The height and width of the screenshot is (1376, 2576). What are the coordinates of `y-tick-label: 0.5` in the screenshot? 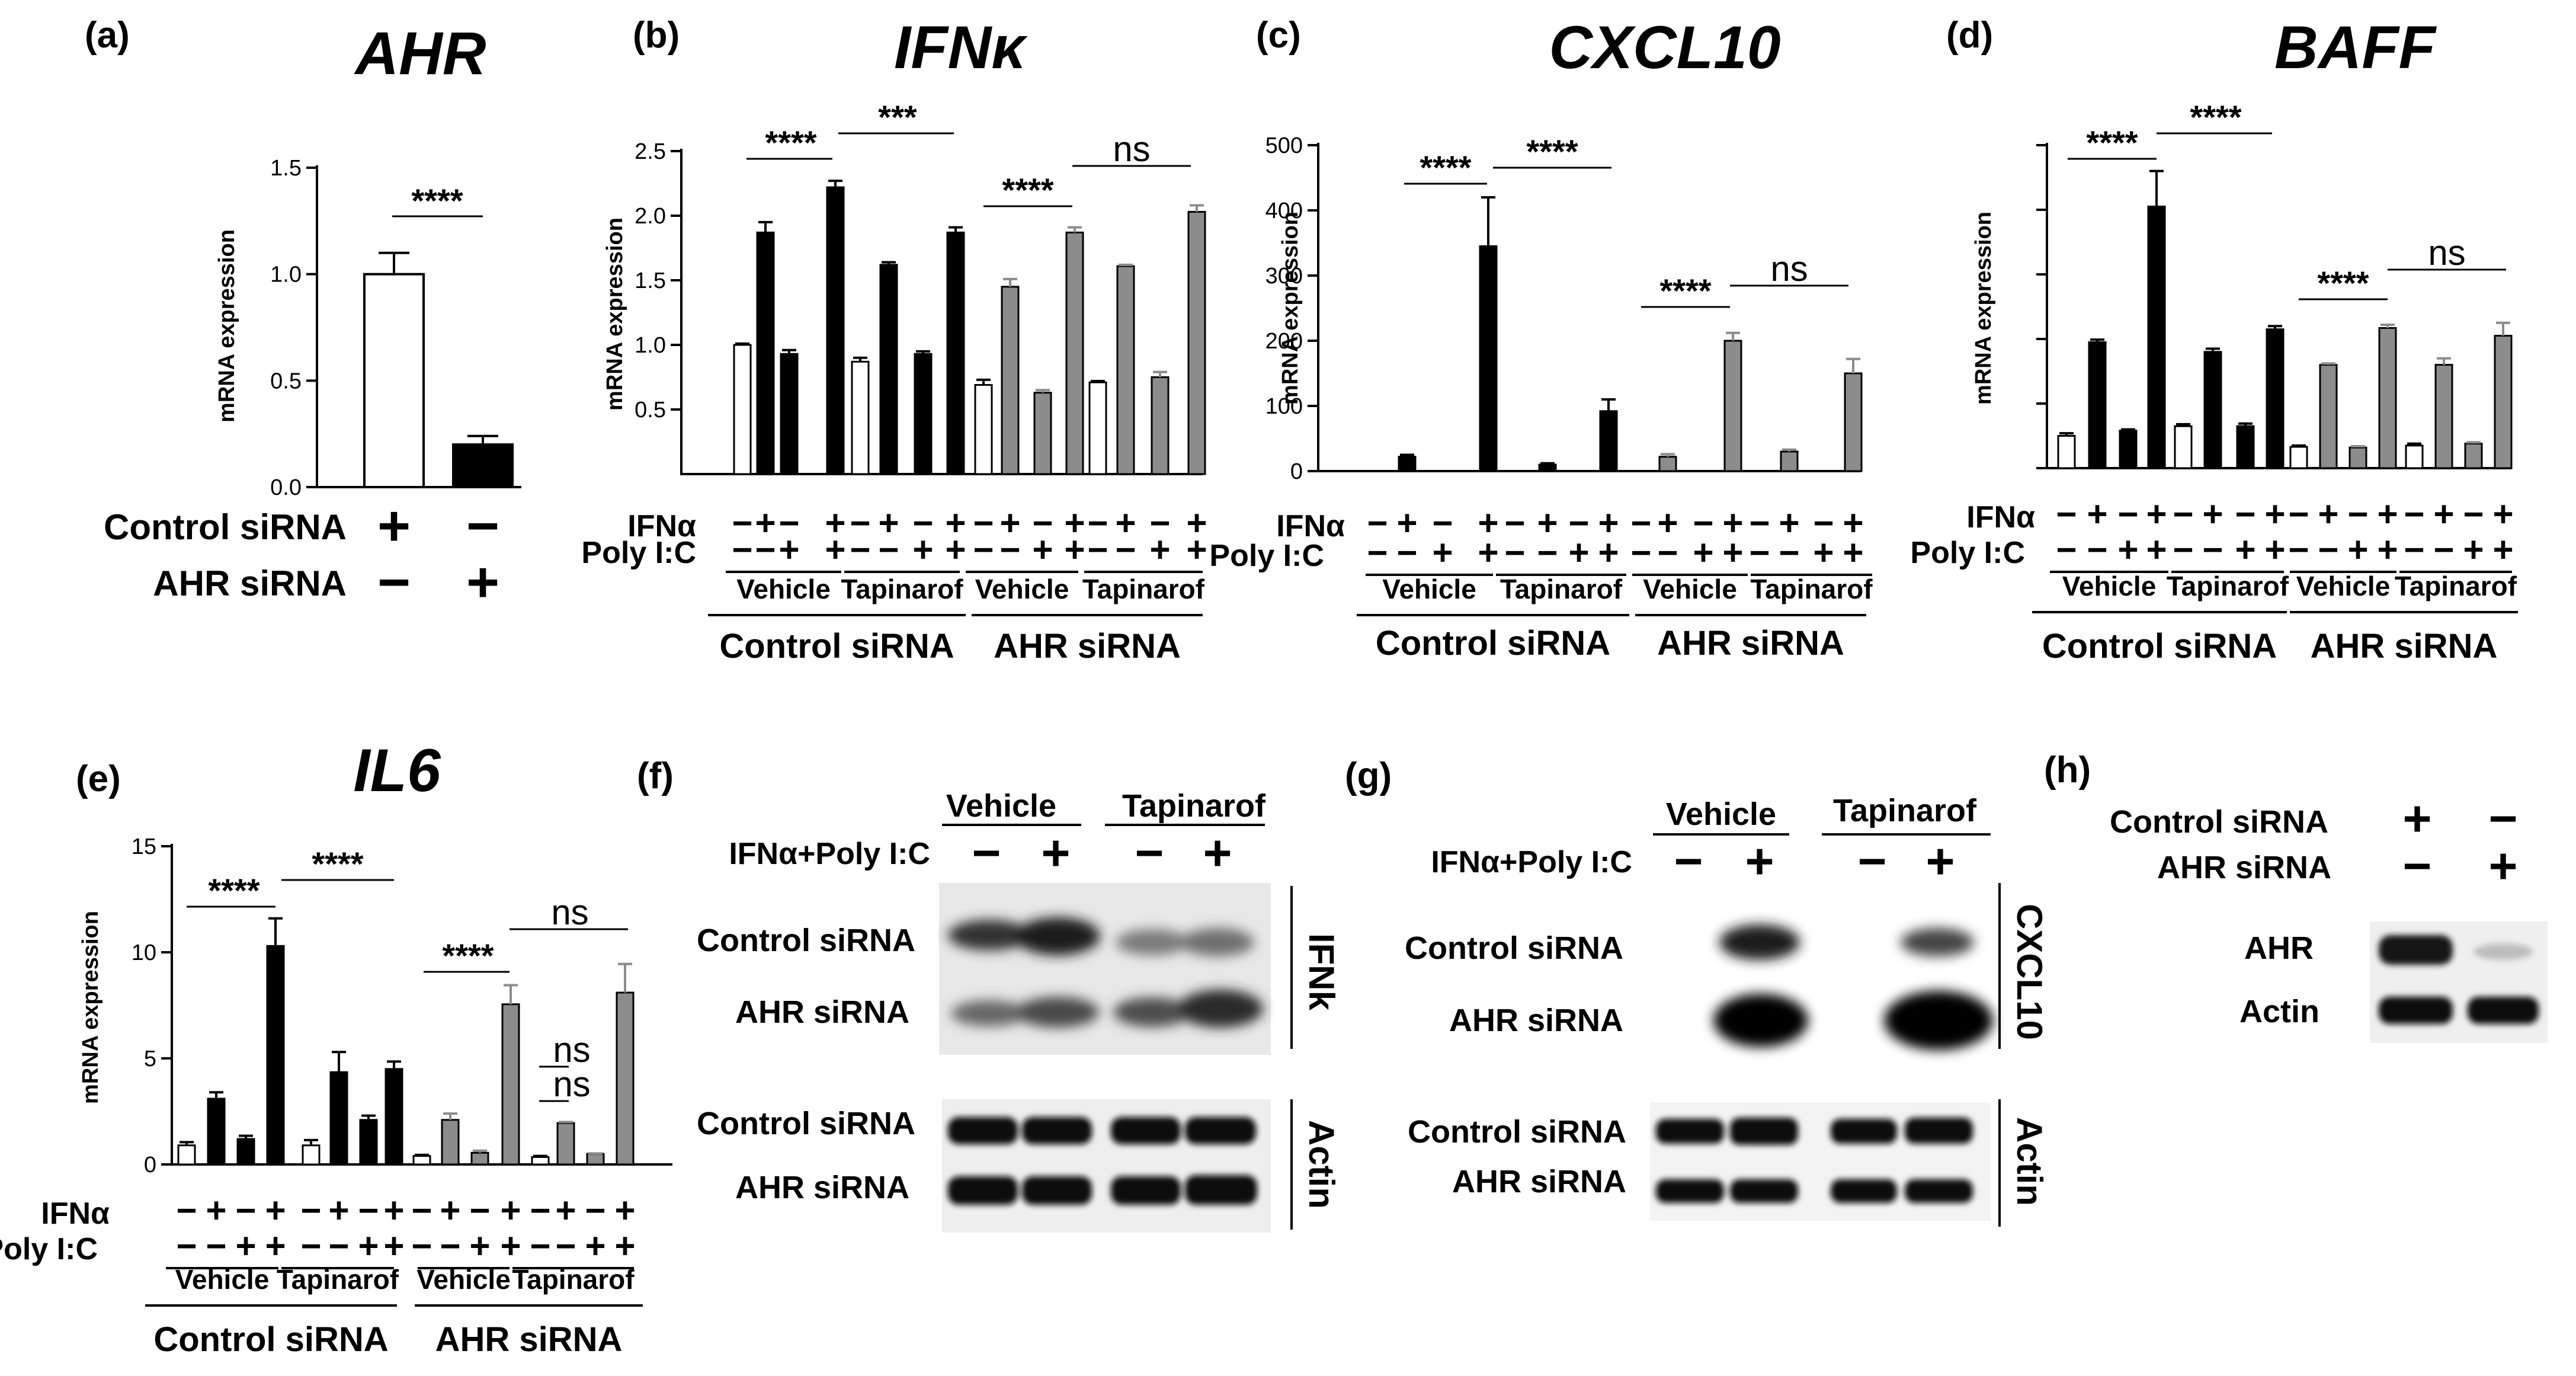 It's located at (651, 410).